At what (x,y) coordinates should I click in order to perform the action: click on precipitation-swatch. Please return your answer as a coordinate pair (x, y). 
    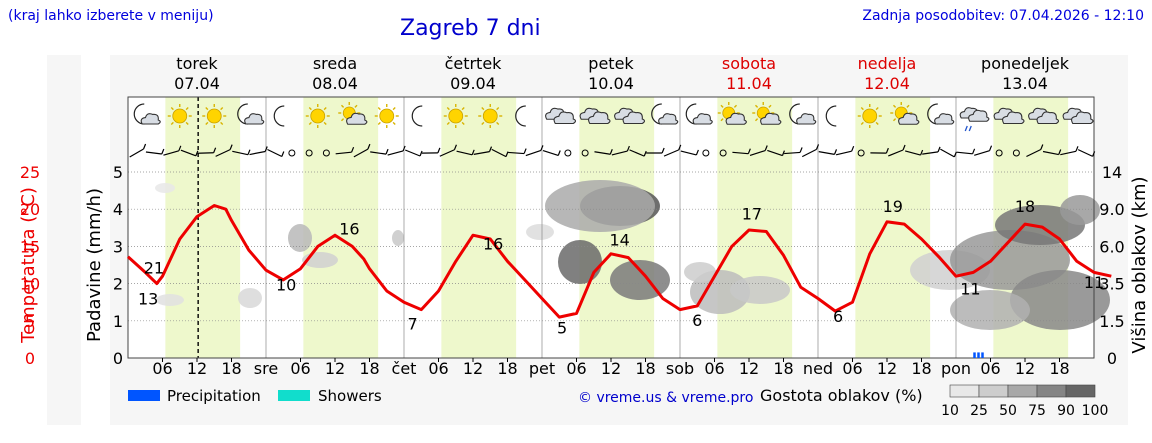
    Looking at the image, I should click on (144, 395).